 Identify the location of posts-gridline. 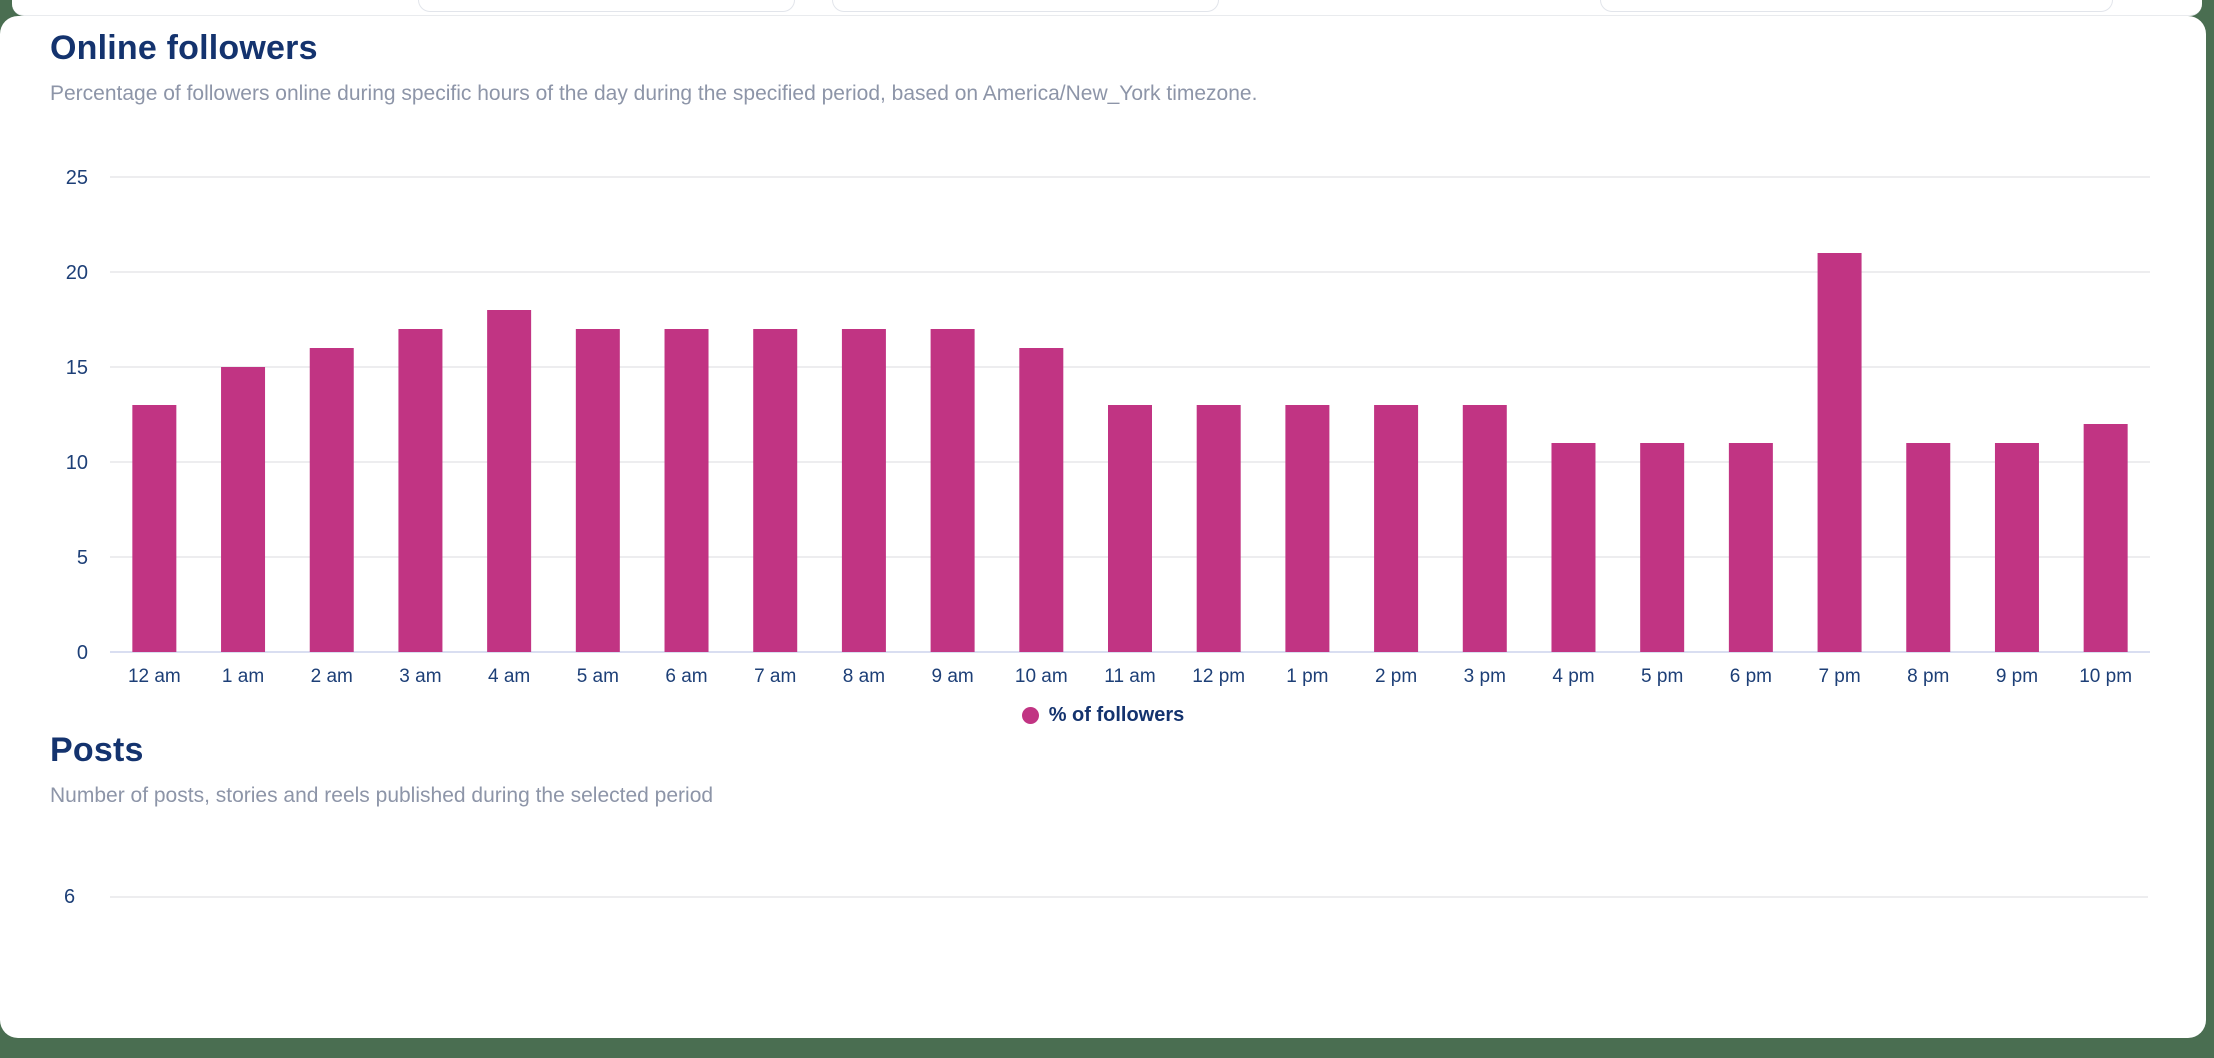
(1129, 897).